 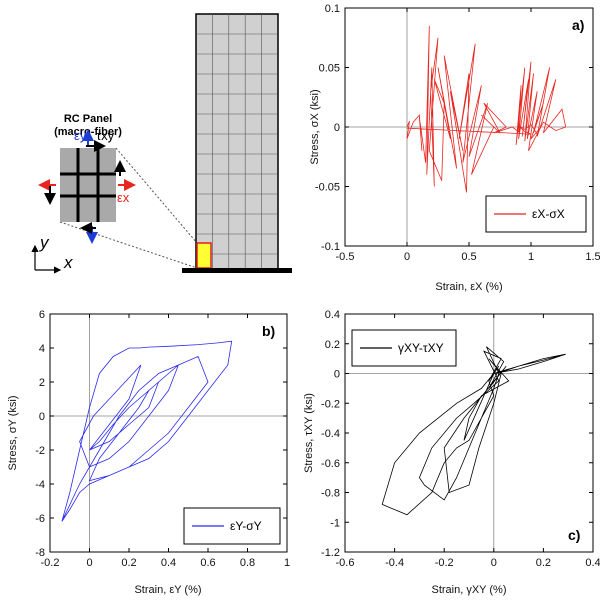 What do you see at coordinates (592, 563) in the screenshot?
I see `chart-c-xtick-label: 0.4` at bounding box center [592, 563].